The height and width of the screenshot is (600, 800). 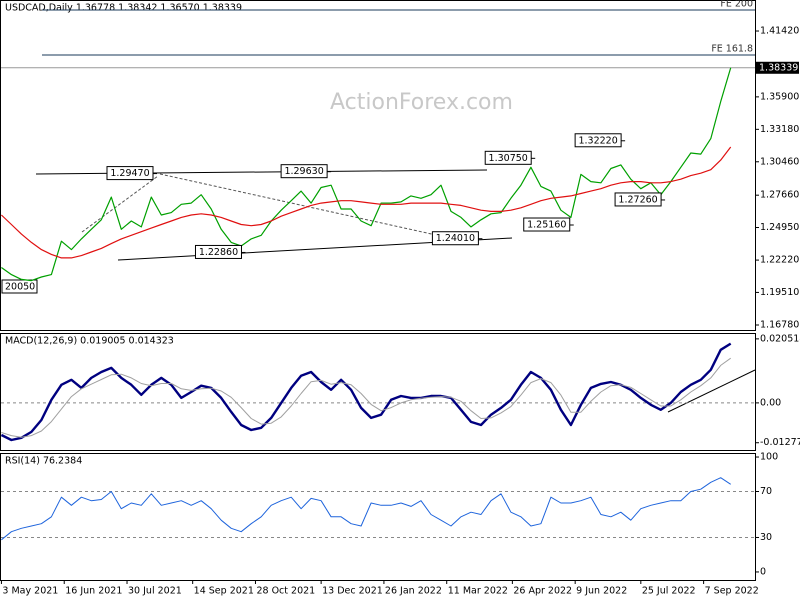 I want to click on annotation-label: 1.29470, so click(x=129, y=173).